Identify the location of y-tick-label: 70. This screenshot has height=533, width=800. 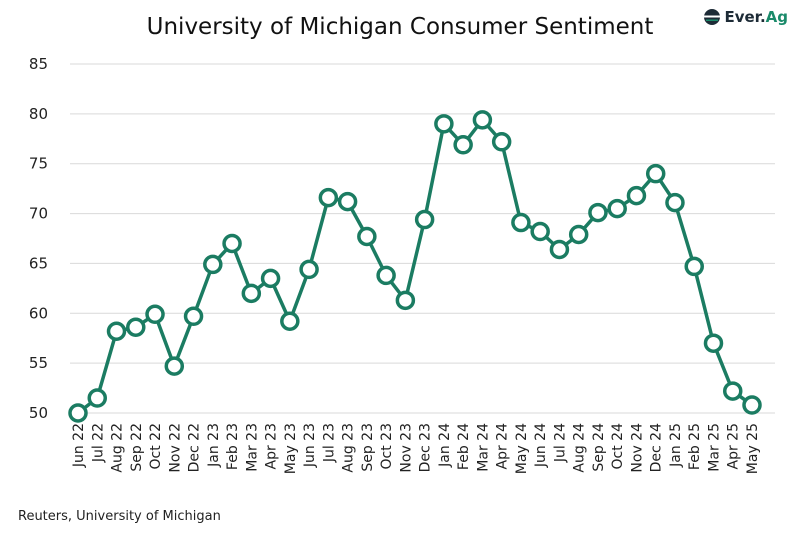
(38, 214).